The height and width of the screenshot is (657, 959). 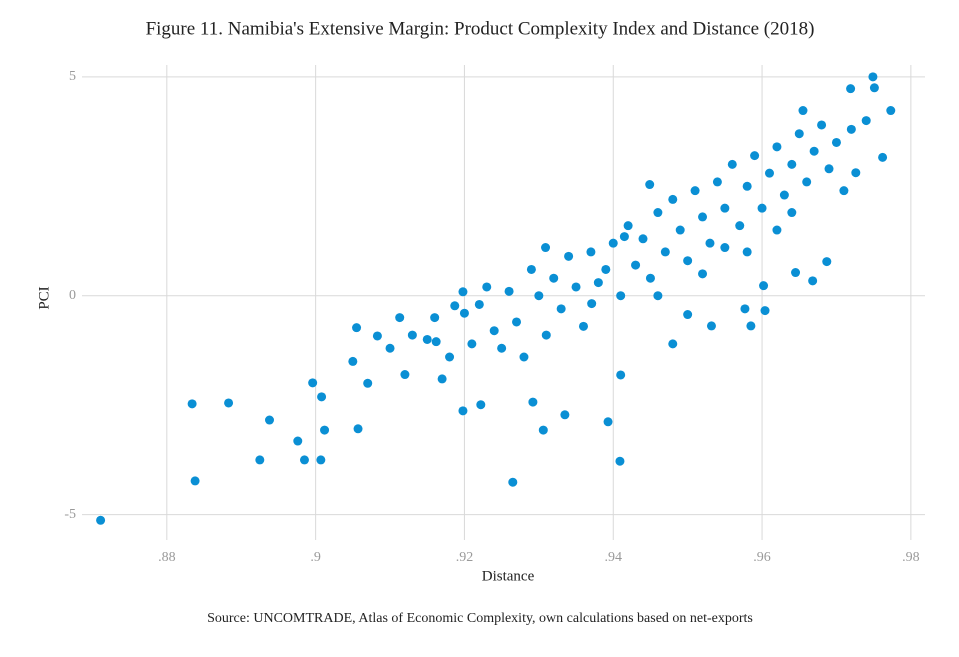 I want to click on x-tick-label: .9, so click(x=315, y=557).